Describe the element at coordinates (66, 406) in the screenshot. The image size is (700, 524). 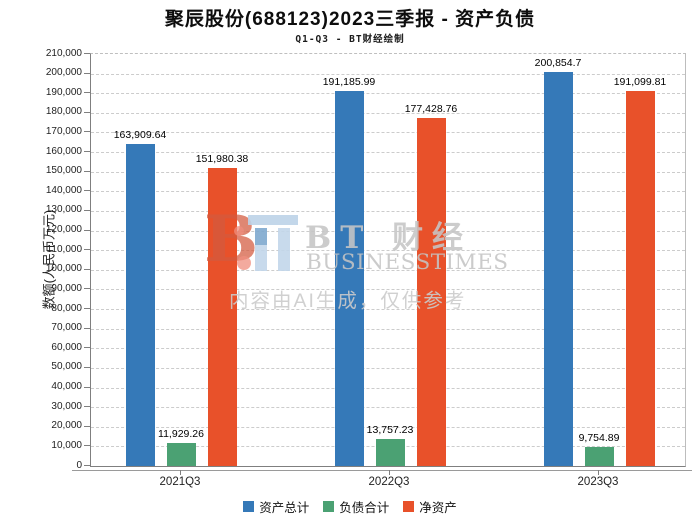
I see `y-tick-label: 30,000` at that location.